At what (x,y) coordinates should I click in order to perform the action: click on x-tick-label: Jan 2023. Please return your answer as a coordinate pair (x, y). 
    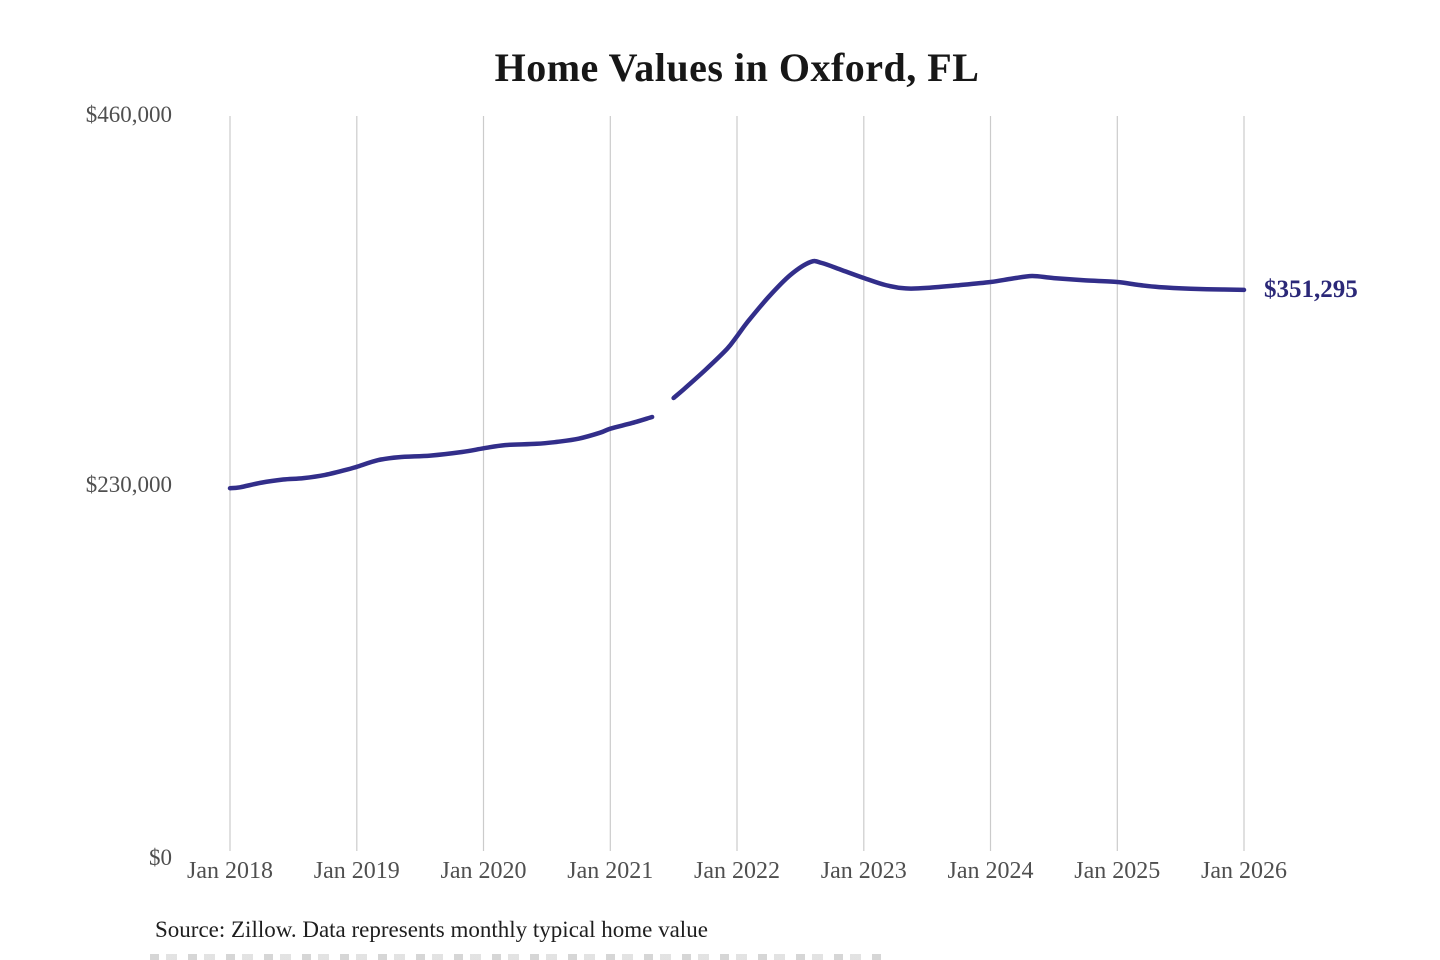
    Looking at the image, I should click on (863, 871).